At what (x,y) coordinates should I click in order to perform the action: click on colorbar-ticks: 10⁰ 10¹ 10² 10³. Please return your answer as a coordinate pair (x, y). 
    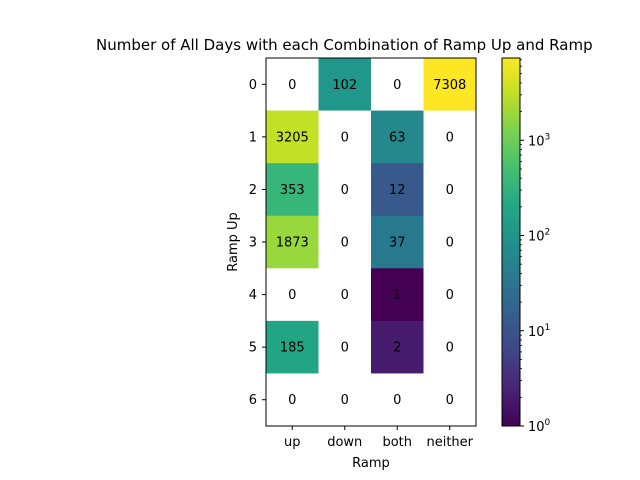
    Looking at the image, I should click on (535, 247).